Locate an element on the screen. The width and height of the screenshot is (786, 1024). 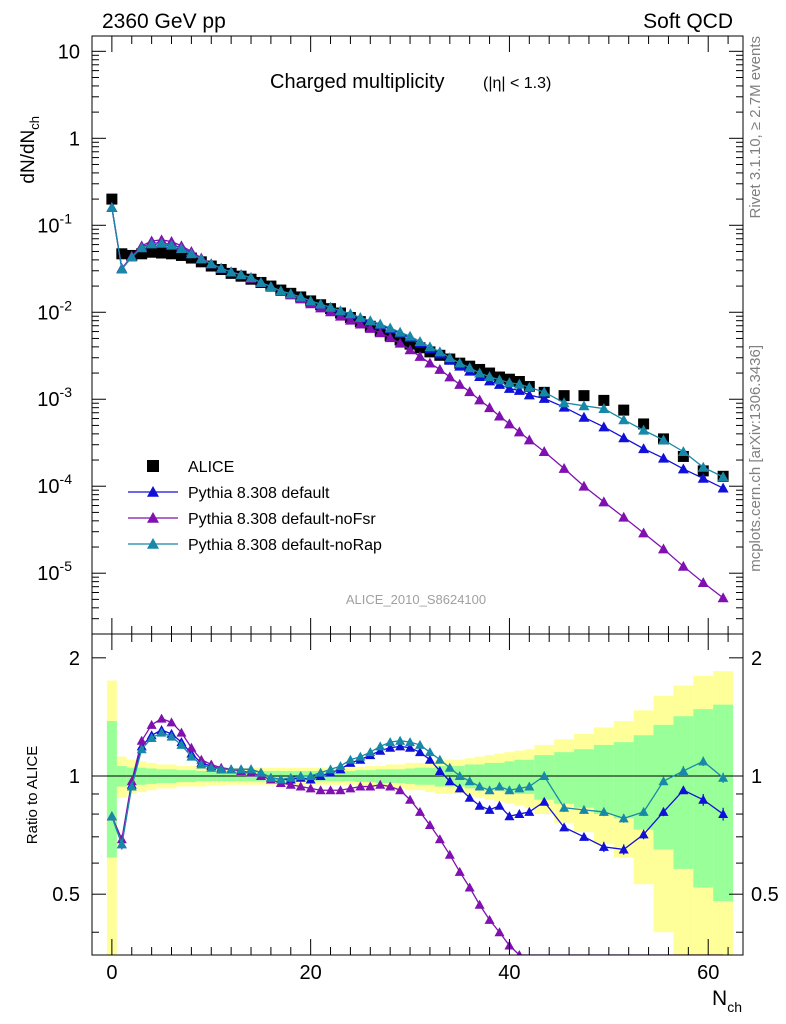
header-right: Soft QCD is located at coordinates (688, 21).